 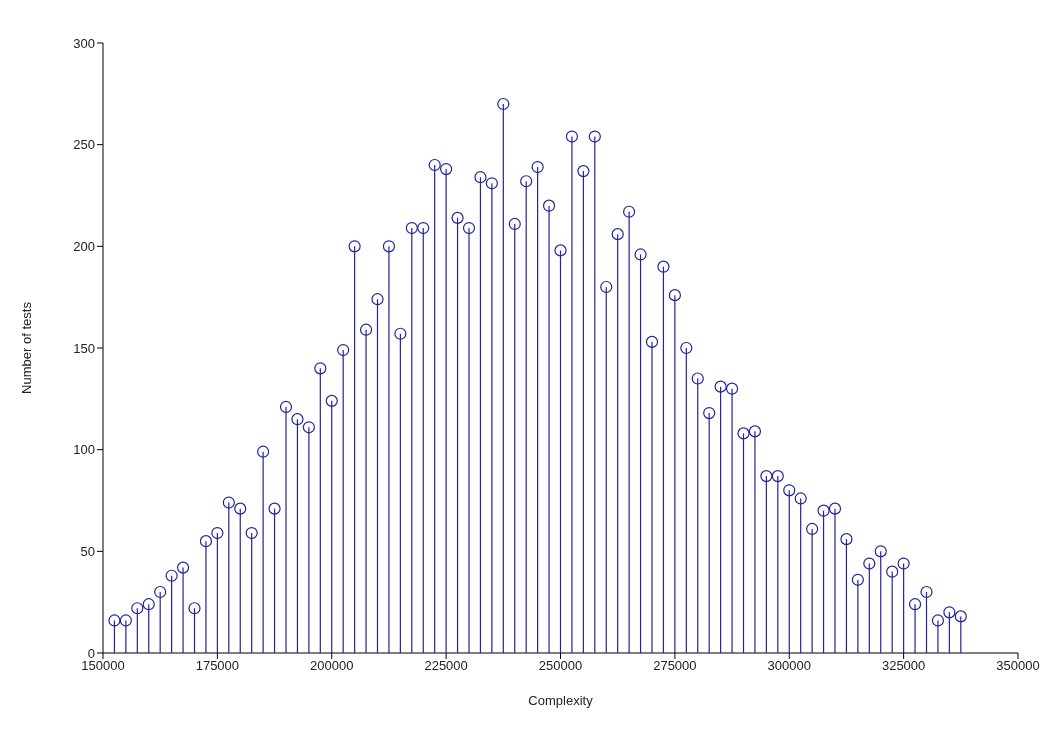 I want to click on x-tick-label: 300000, so click(x=789, y=666).